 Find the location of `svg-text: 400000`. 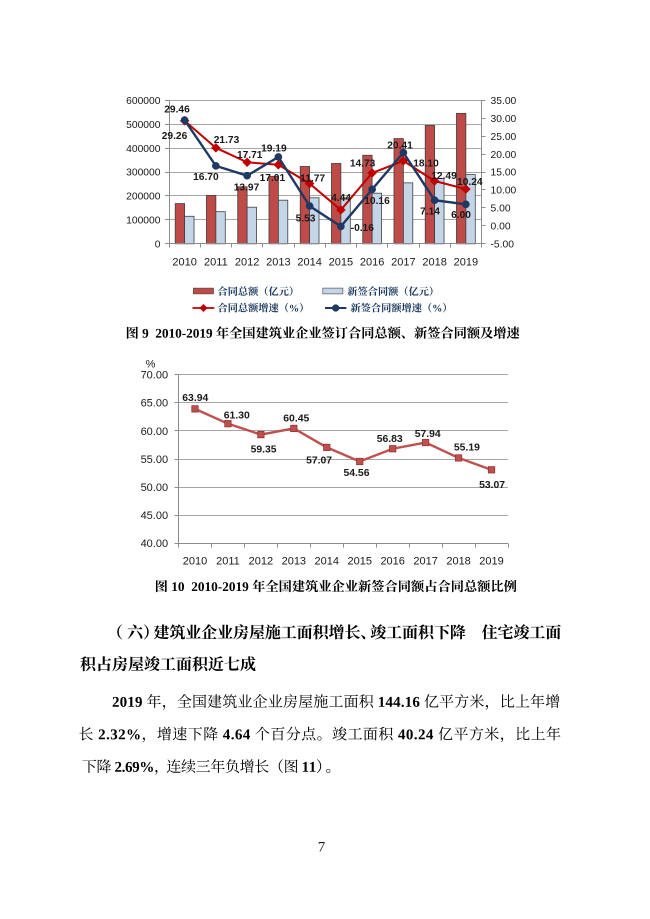

svg-text: 400000 is located at coordinates (143, 149).